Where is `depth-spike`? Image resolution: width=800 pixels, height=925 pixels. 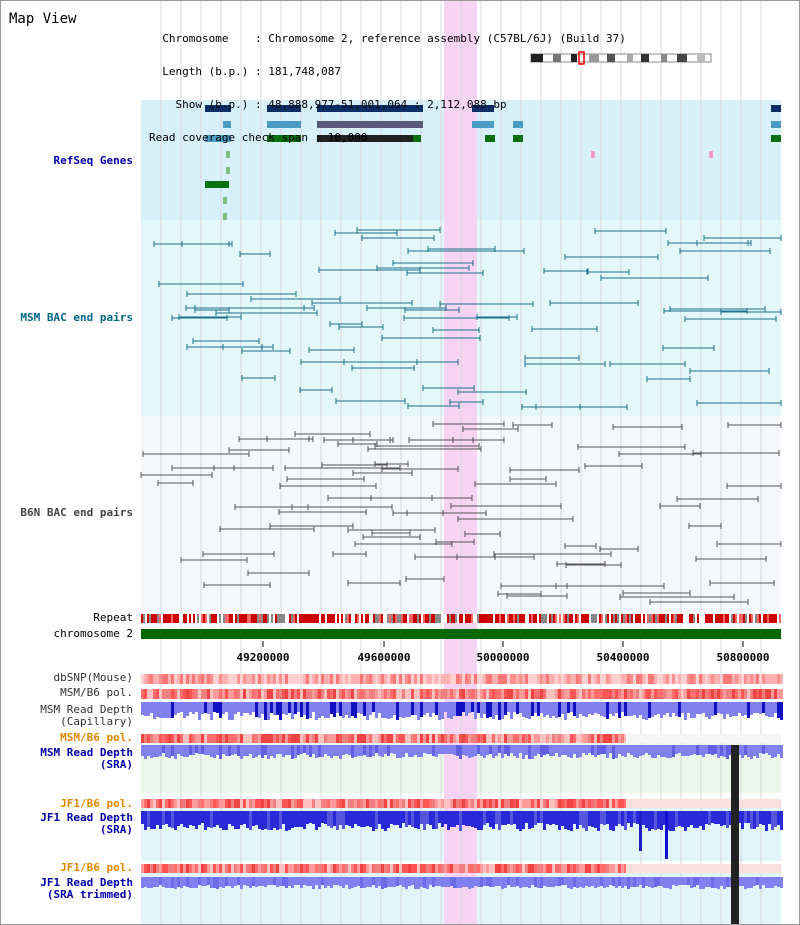
depth-spike is located at coordinates (640, 831).